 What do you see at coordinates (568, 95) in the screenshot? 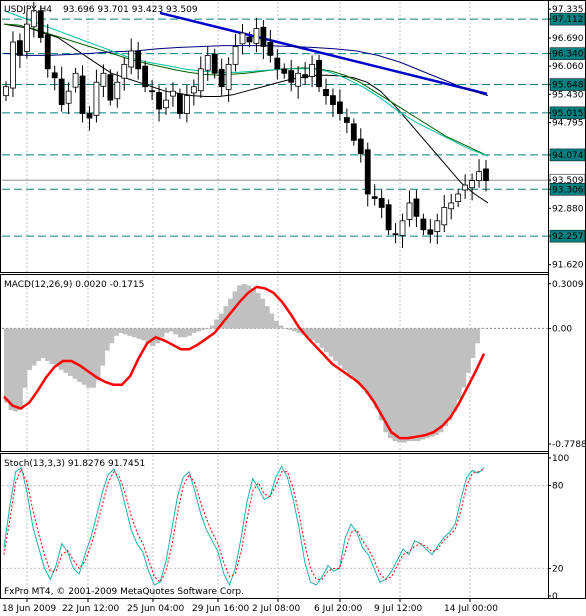
I see `price-tick-label: 95.430` at bounding box center [568, 95].